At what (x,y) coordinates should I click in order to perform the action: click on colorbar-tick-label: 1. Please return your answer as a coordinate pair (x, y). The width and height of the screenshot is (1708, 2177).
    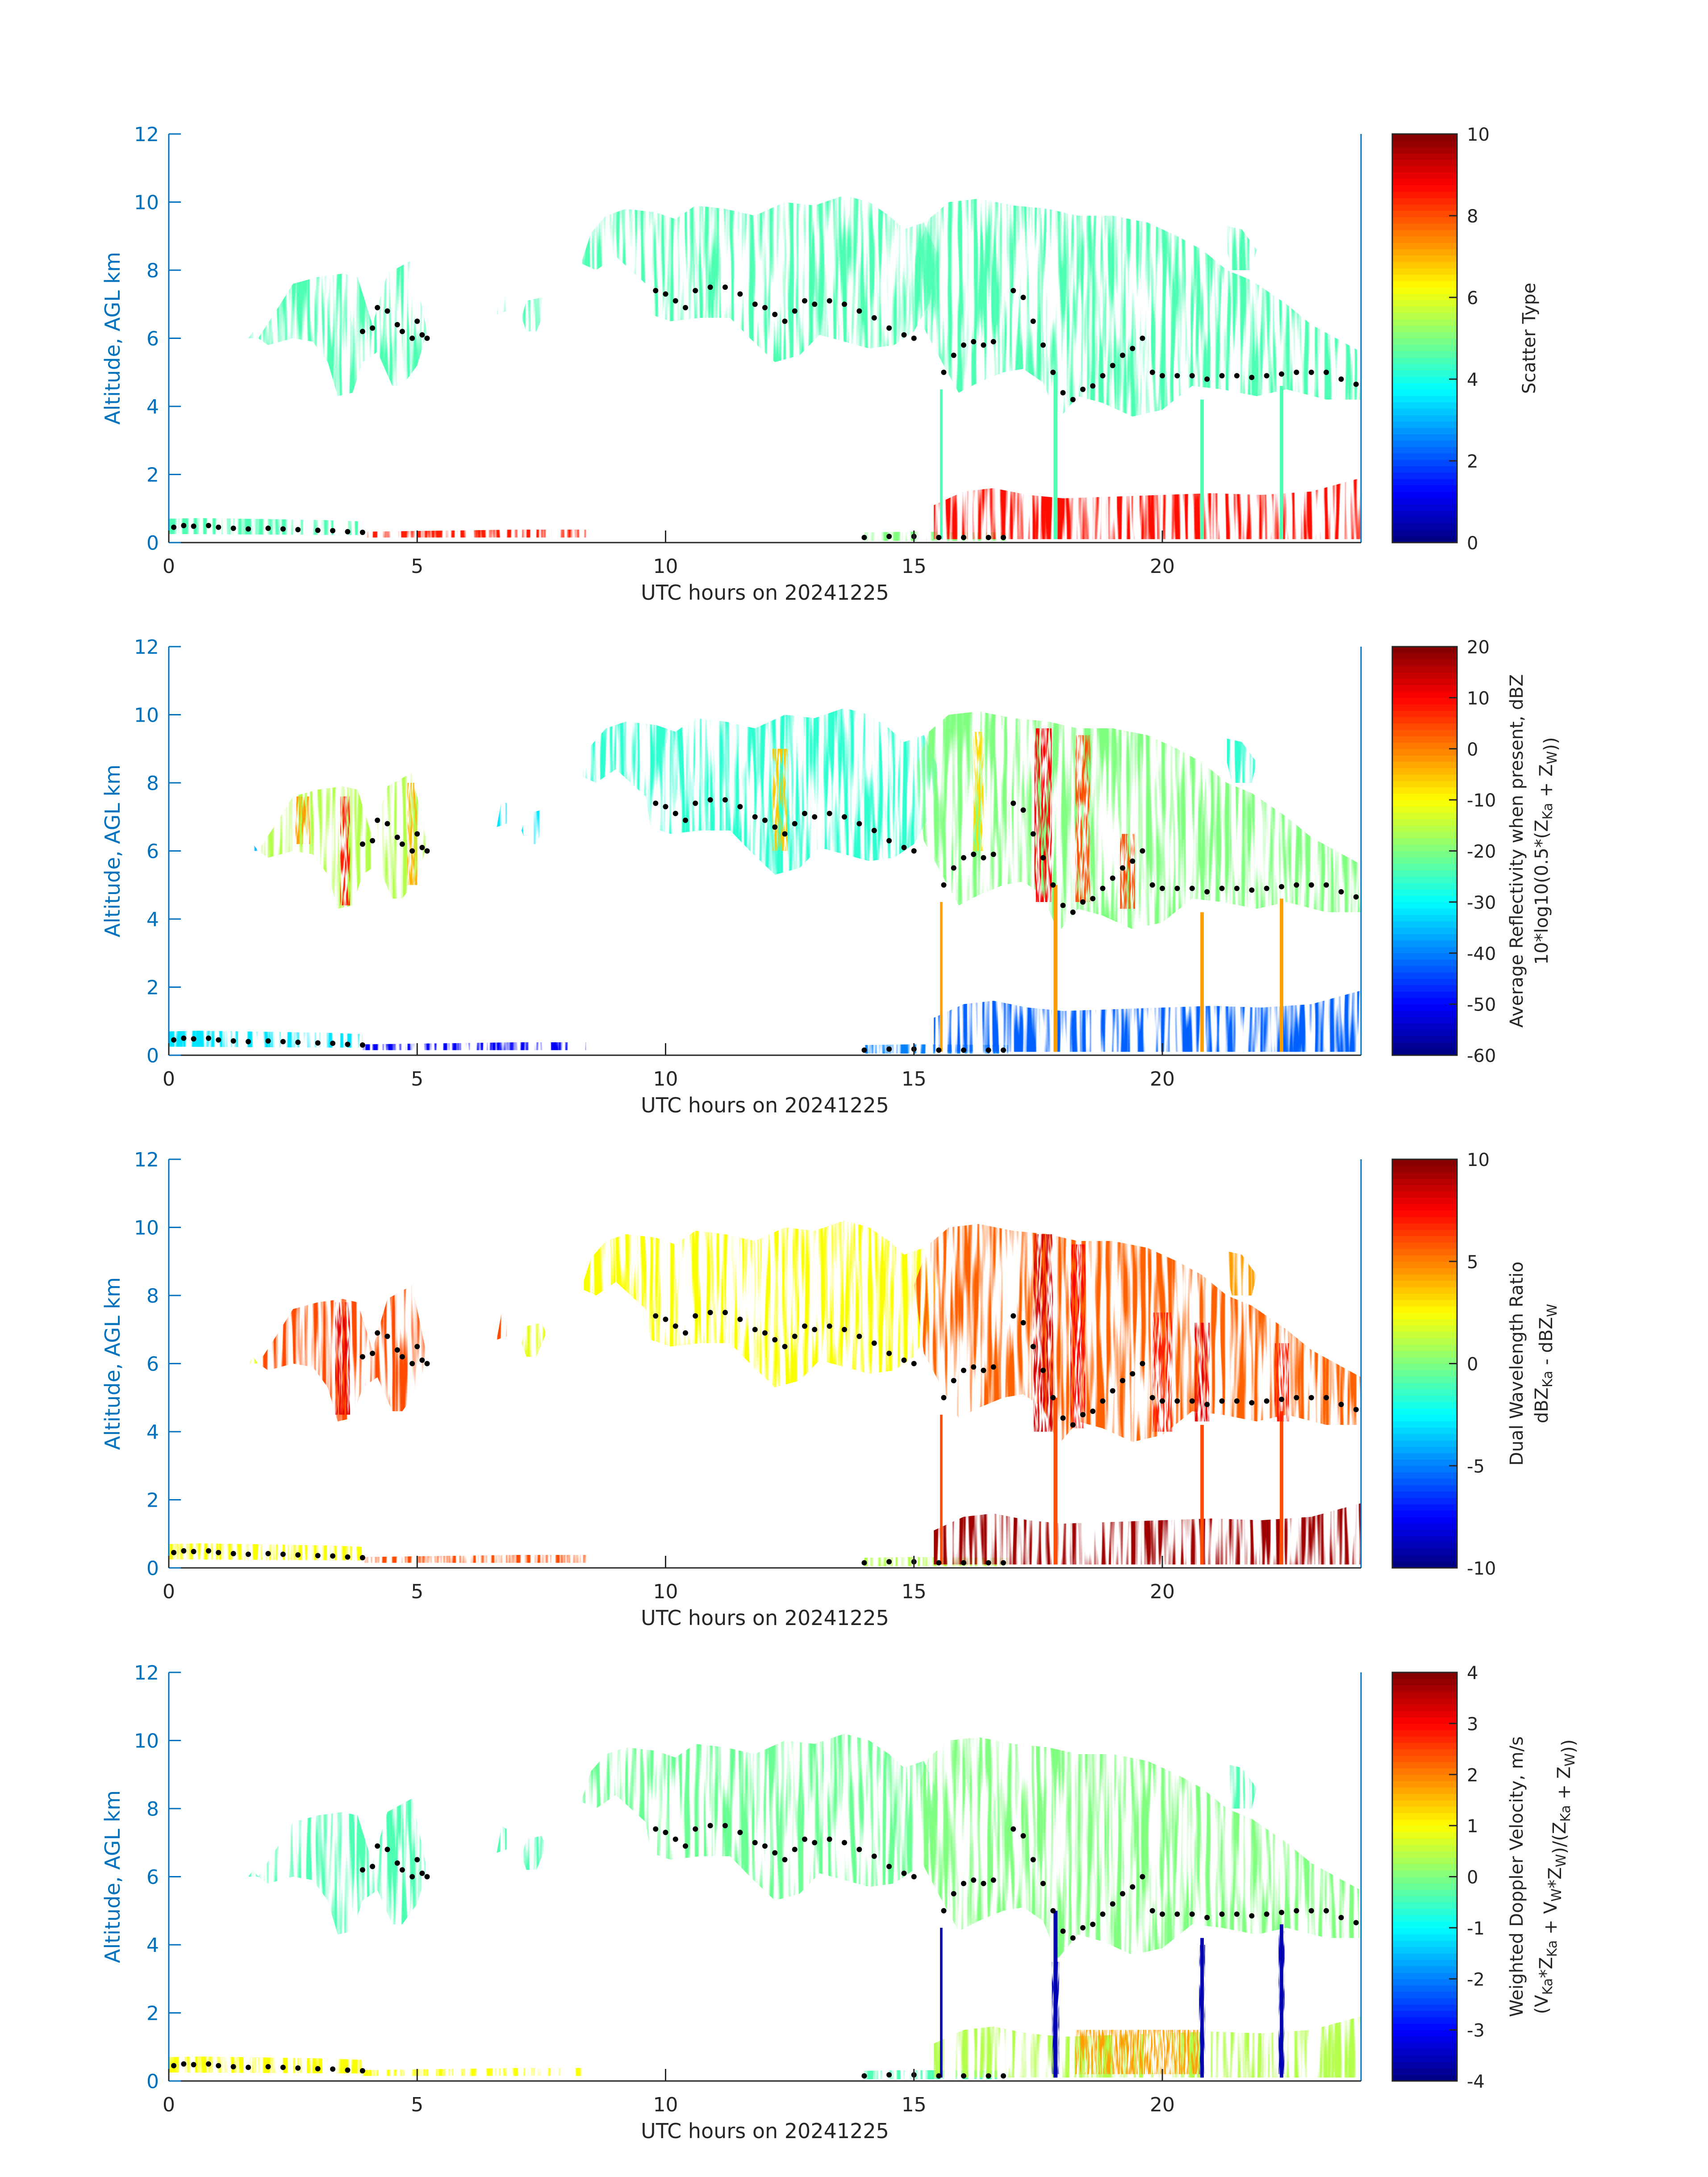
    Looking at the image, I should click on (1472, 1826).